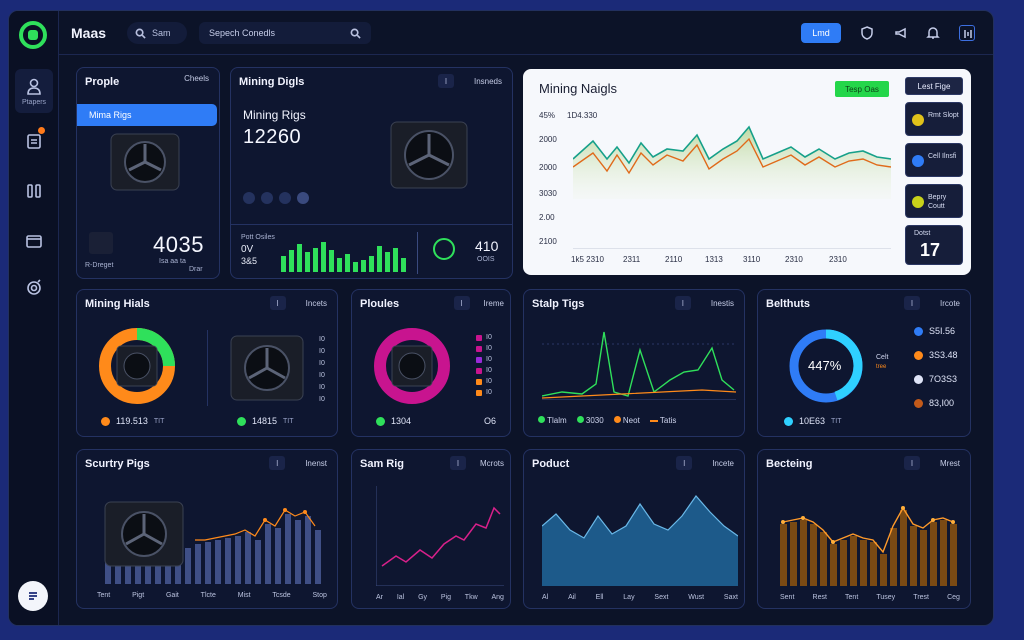  Describe the element at coordinates (207, 529) in the screenshot. I see `scurtry-pigs-card: Scurtry Pigs I Inenst Tent Pigt G` at that location.